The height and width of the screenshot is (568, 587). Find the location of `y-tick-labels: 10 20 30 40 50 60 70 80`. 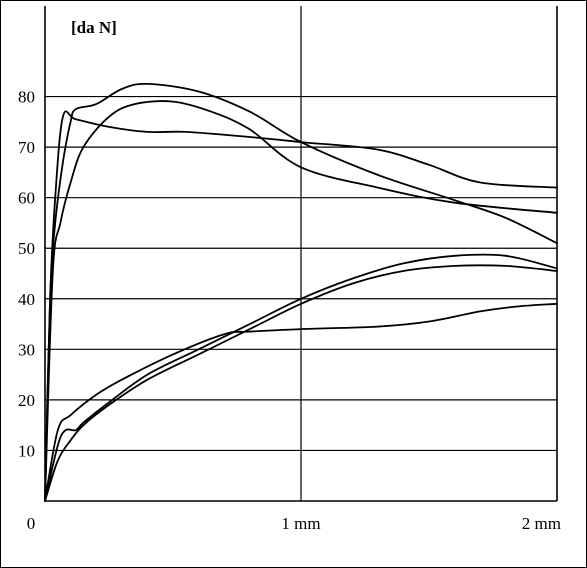

y-tick-labels: 10 20 30 40 50 60 70 80 is located at coordinates (26, 274).